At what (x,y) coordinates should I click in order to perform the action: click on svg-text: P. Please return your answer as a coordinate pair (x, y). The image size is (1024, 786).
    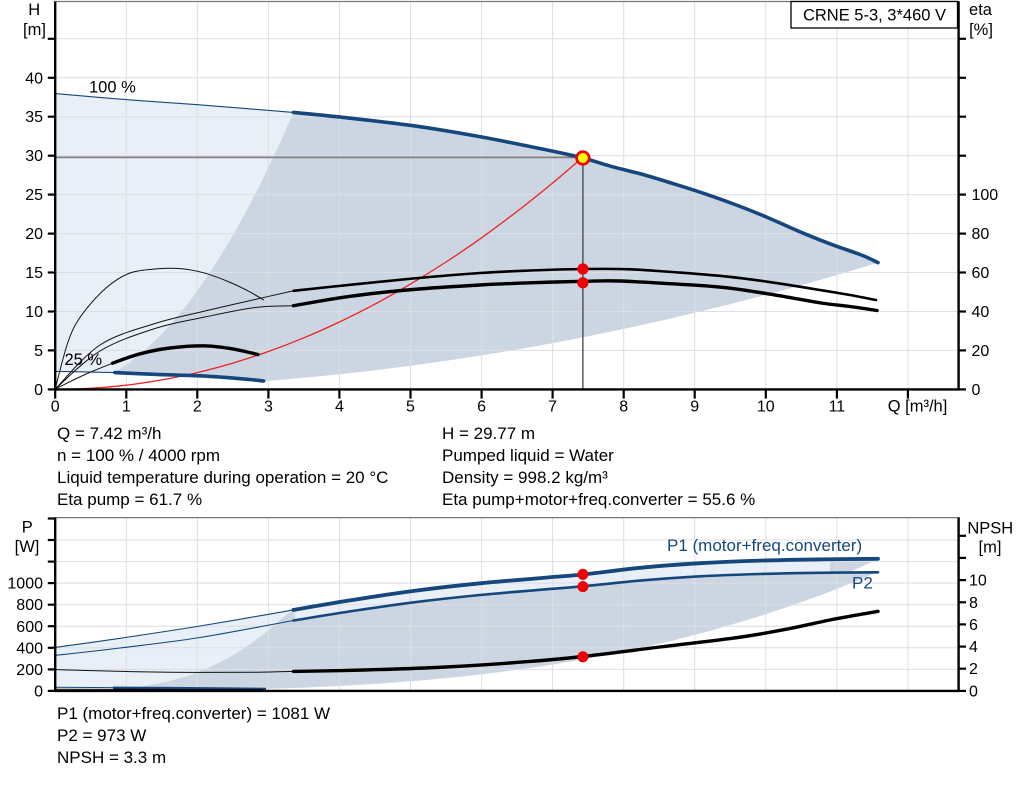
    Looking at the image, I should click on (27, 528).